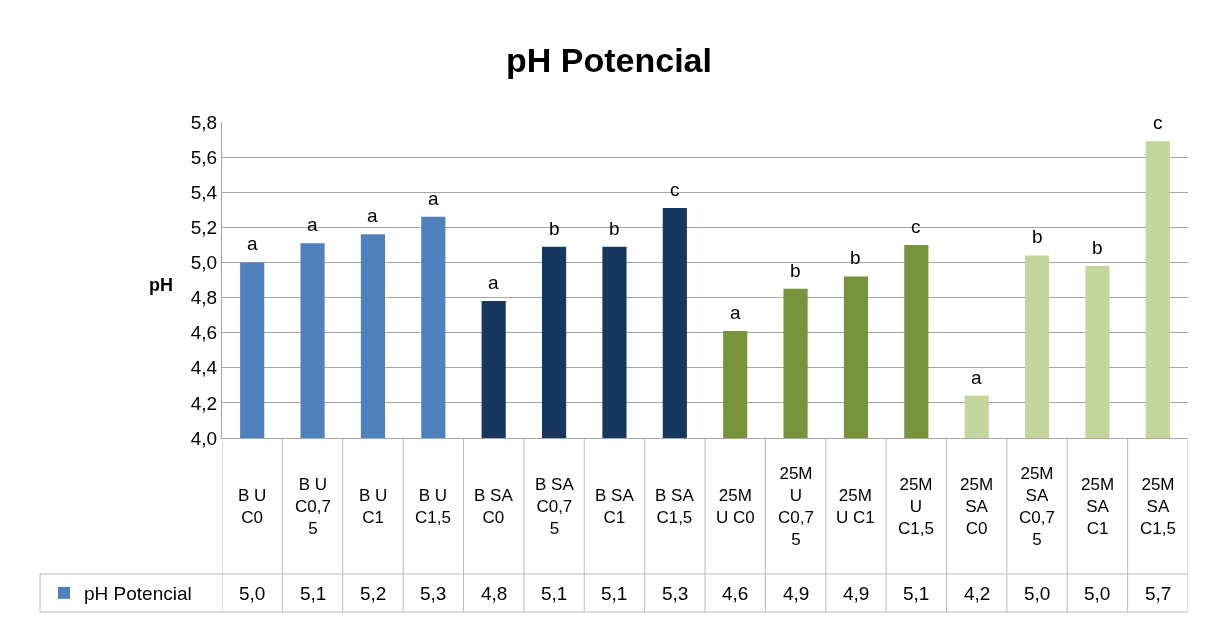  Describe the element at coordinates (735, 507) in the screenshot. I see `x-tick-label: 25M U C0` at that location.